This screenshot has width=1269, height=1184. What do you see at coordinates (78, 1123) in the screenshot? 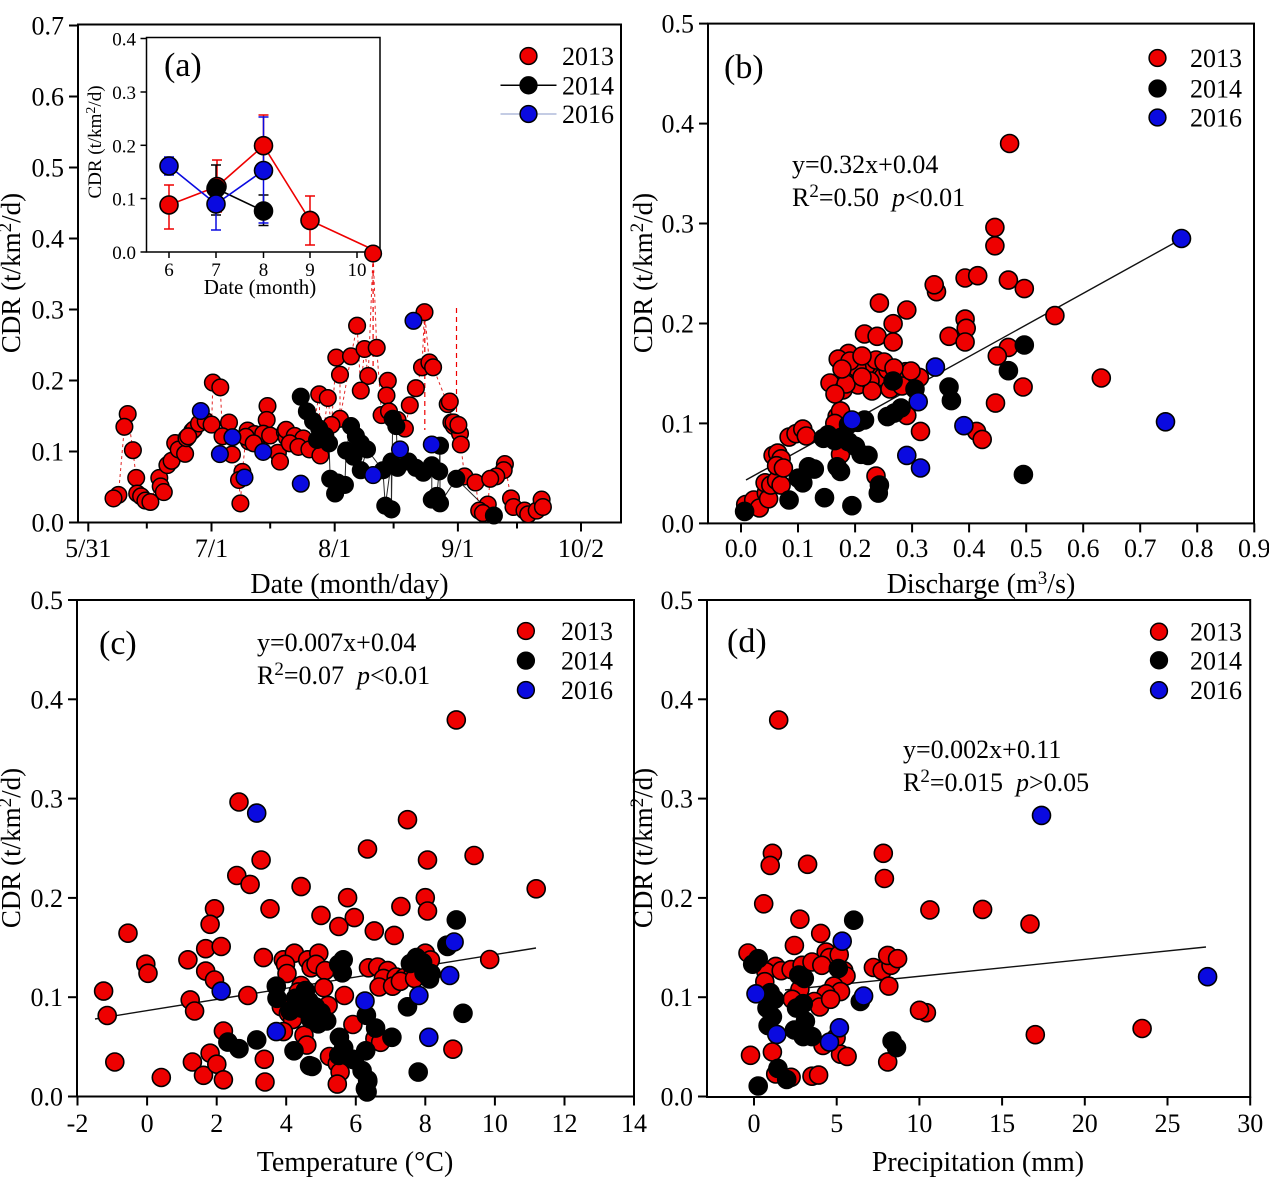
I see `svg-text: -2` at bounding box center [78, 1123].